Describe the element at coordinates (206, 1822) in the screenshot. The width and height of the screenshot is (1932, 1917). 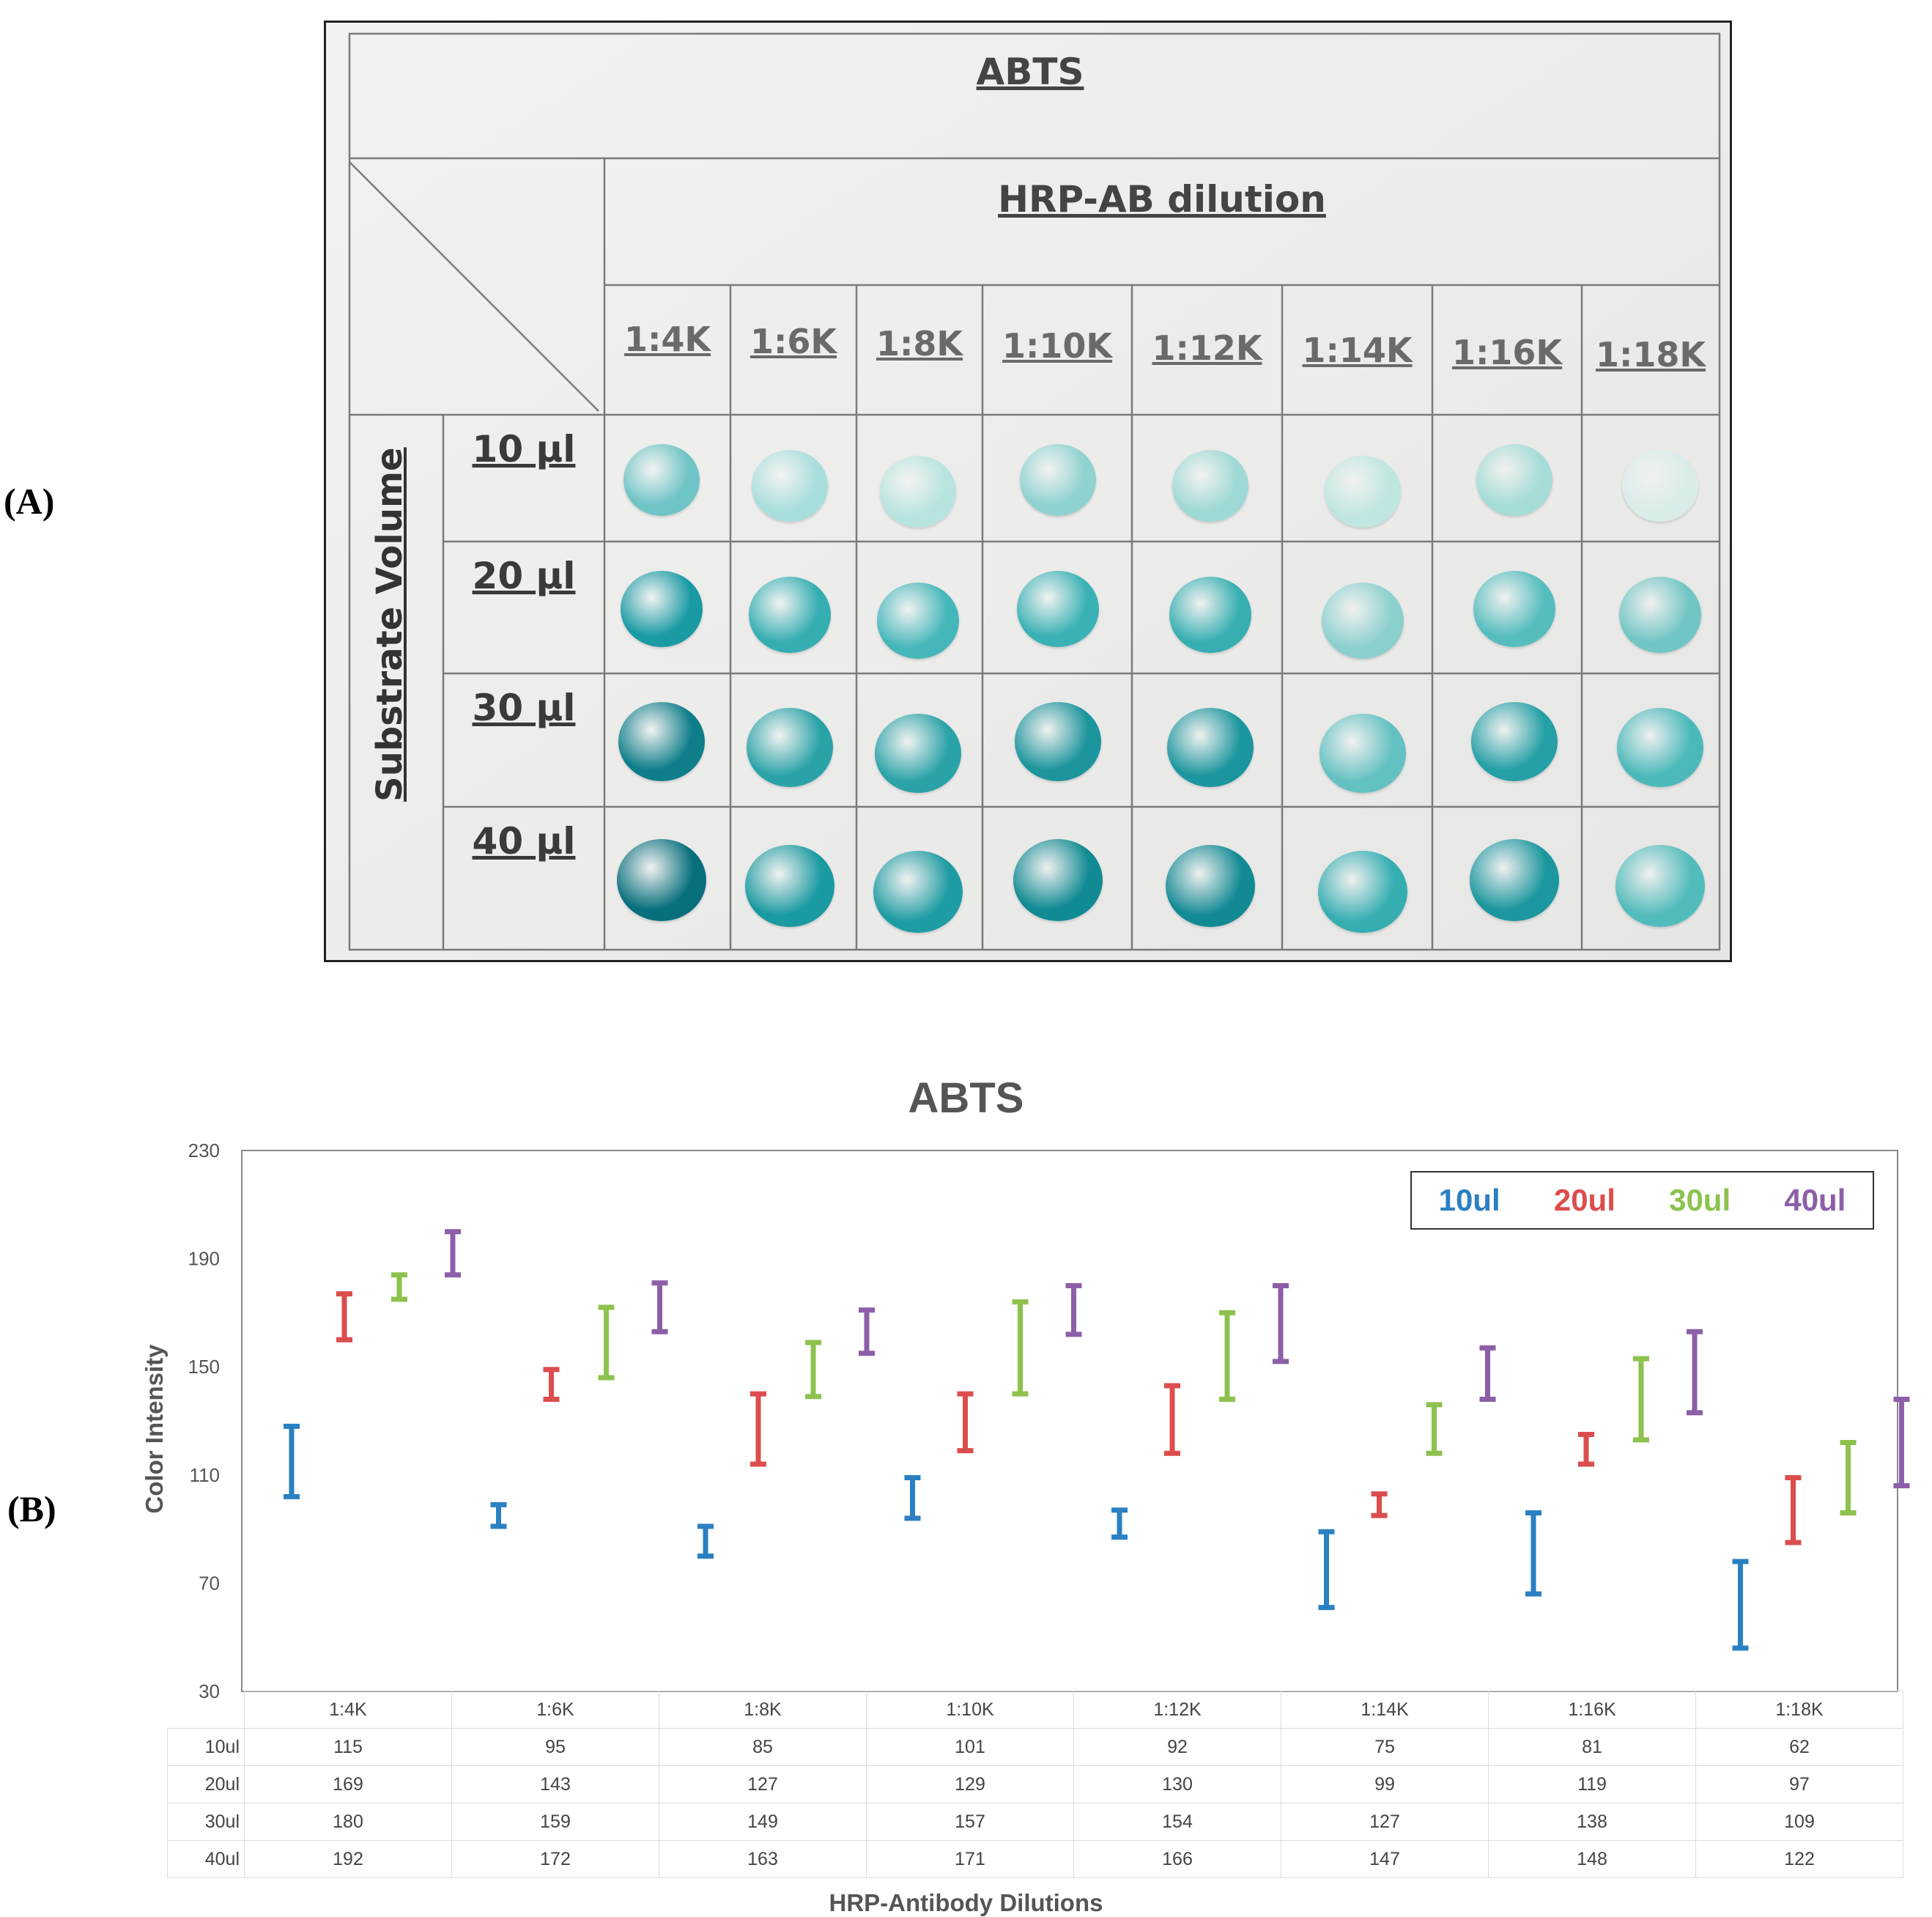
I see `series-label: 30ul` at that location.